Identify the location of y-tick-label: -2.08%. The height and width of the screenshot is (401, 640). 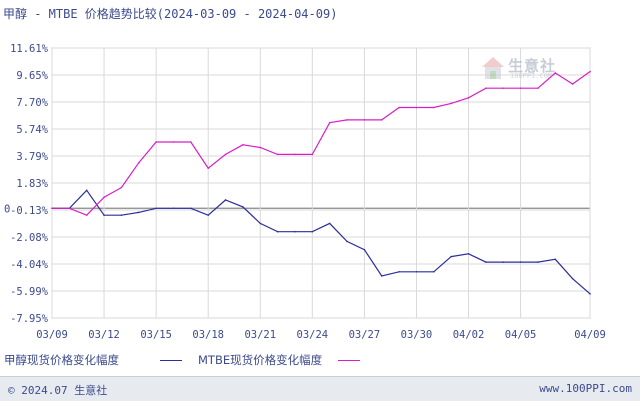
(29, 238).